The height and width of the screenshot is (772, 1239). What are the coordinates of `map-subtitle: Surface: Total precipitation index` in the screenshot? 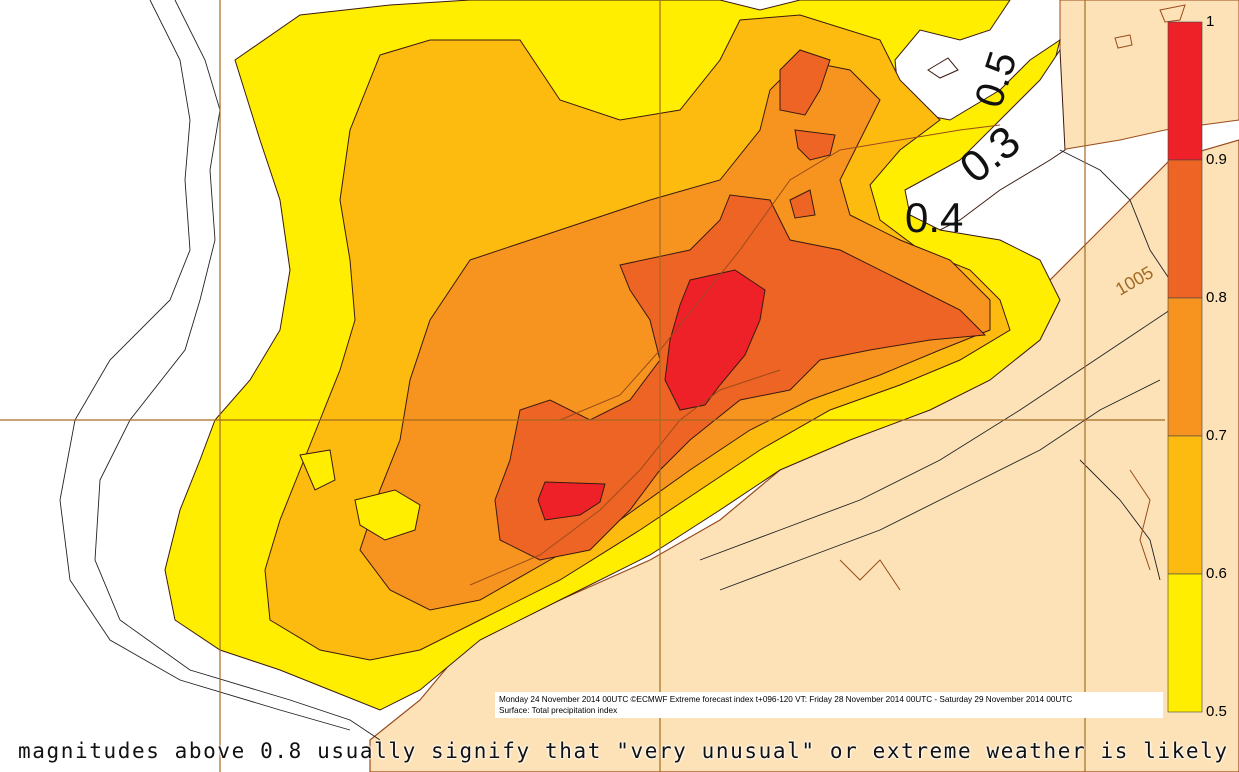 It's located at (558, 710).